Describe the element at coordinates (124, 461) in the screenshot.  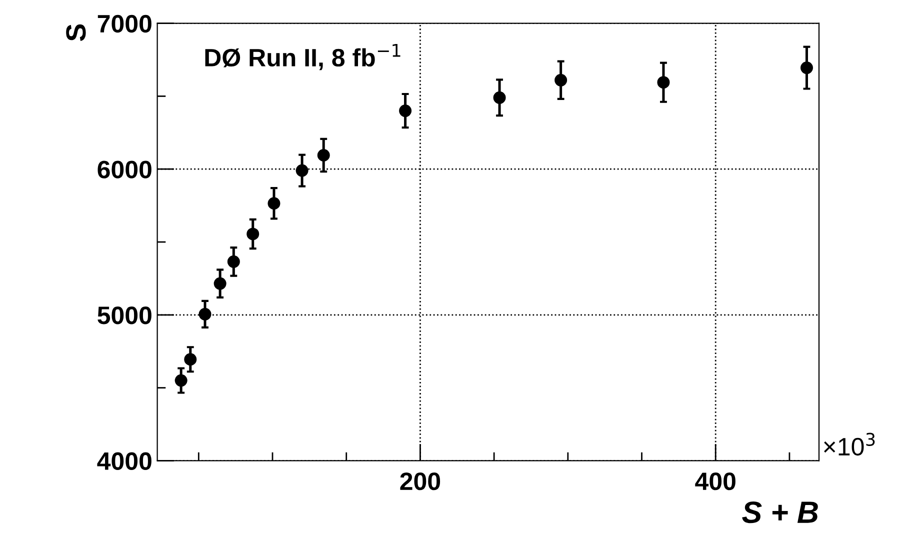
I see `y-tick-label: 4000` at that location.